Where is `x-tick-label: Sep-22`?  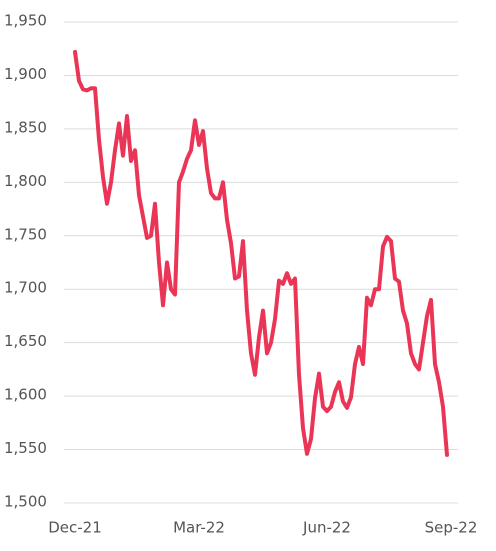
x-tick-label: Sep-22 is located at coordinates (451, 528).